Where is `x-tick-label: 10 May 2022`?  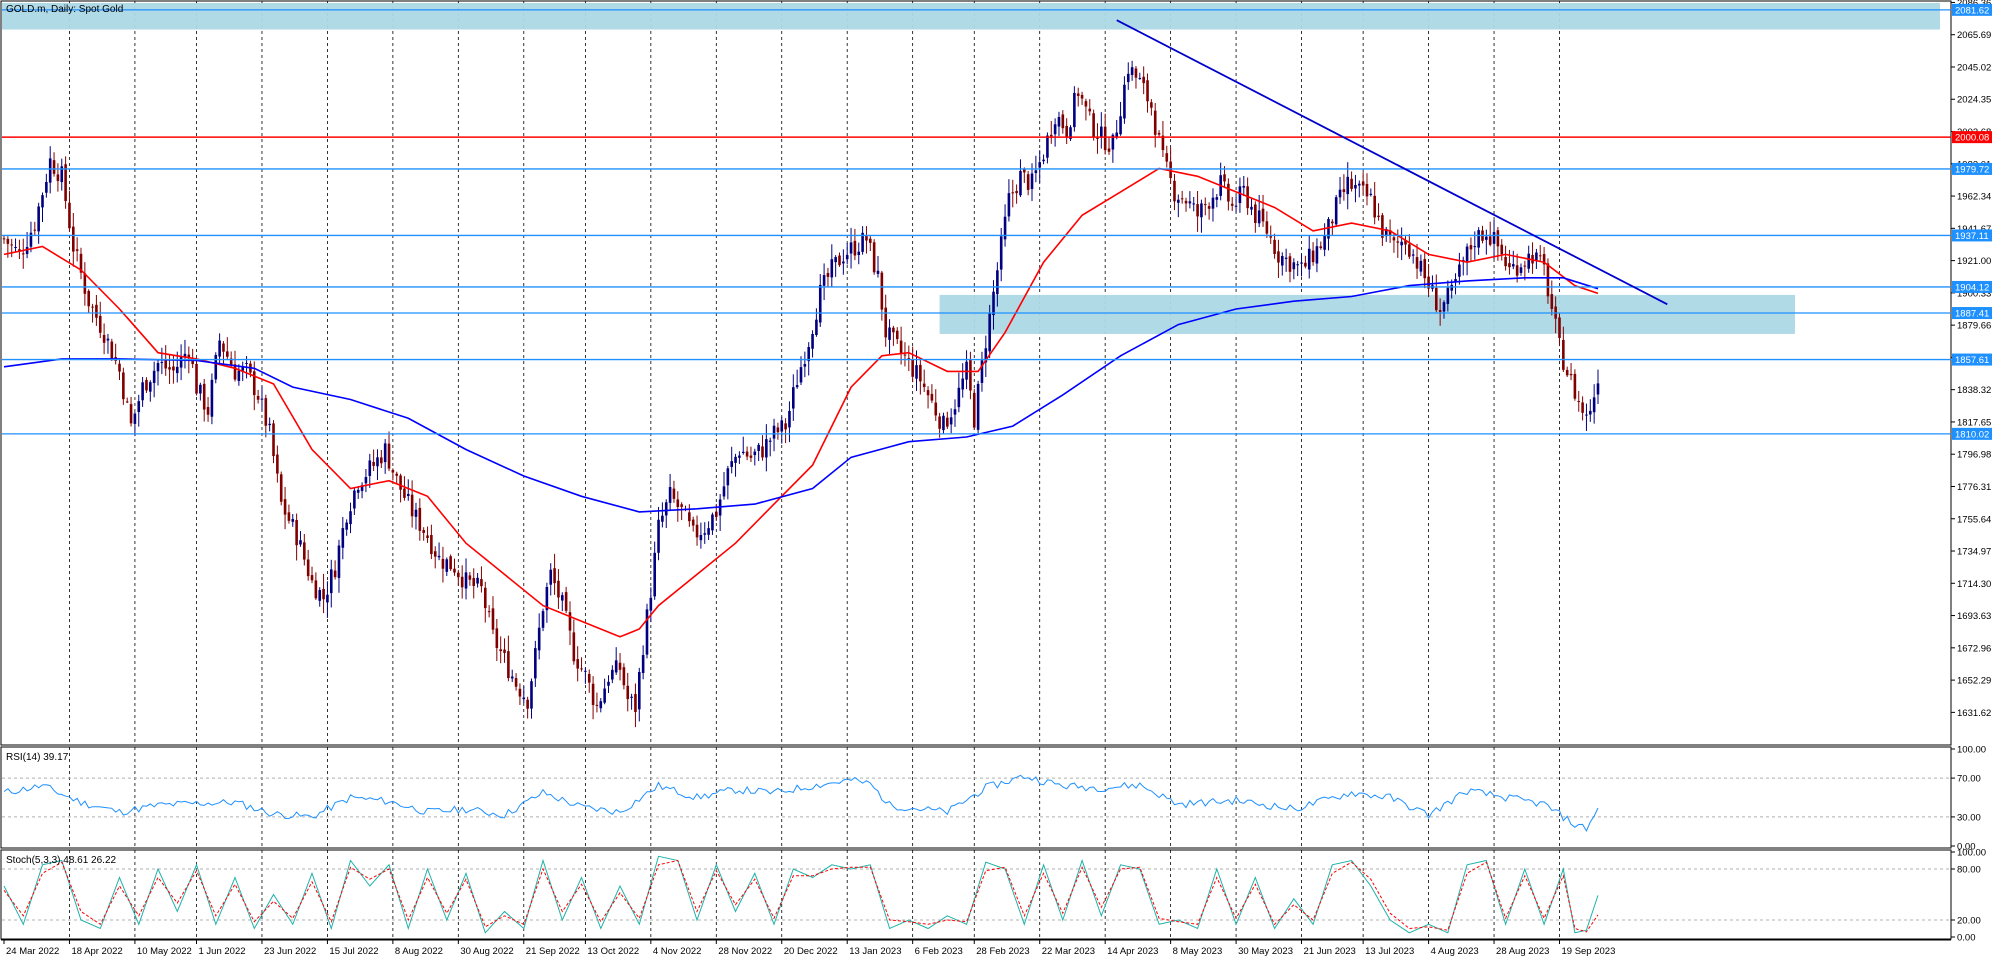 x-tick-label: 10 May 2022 is located at coordinates (164, 951).